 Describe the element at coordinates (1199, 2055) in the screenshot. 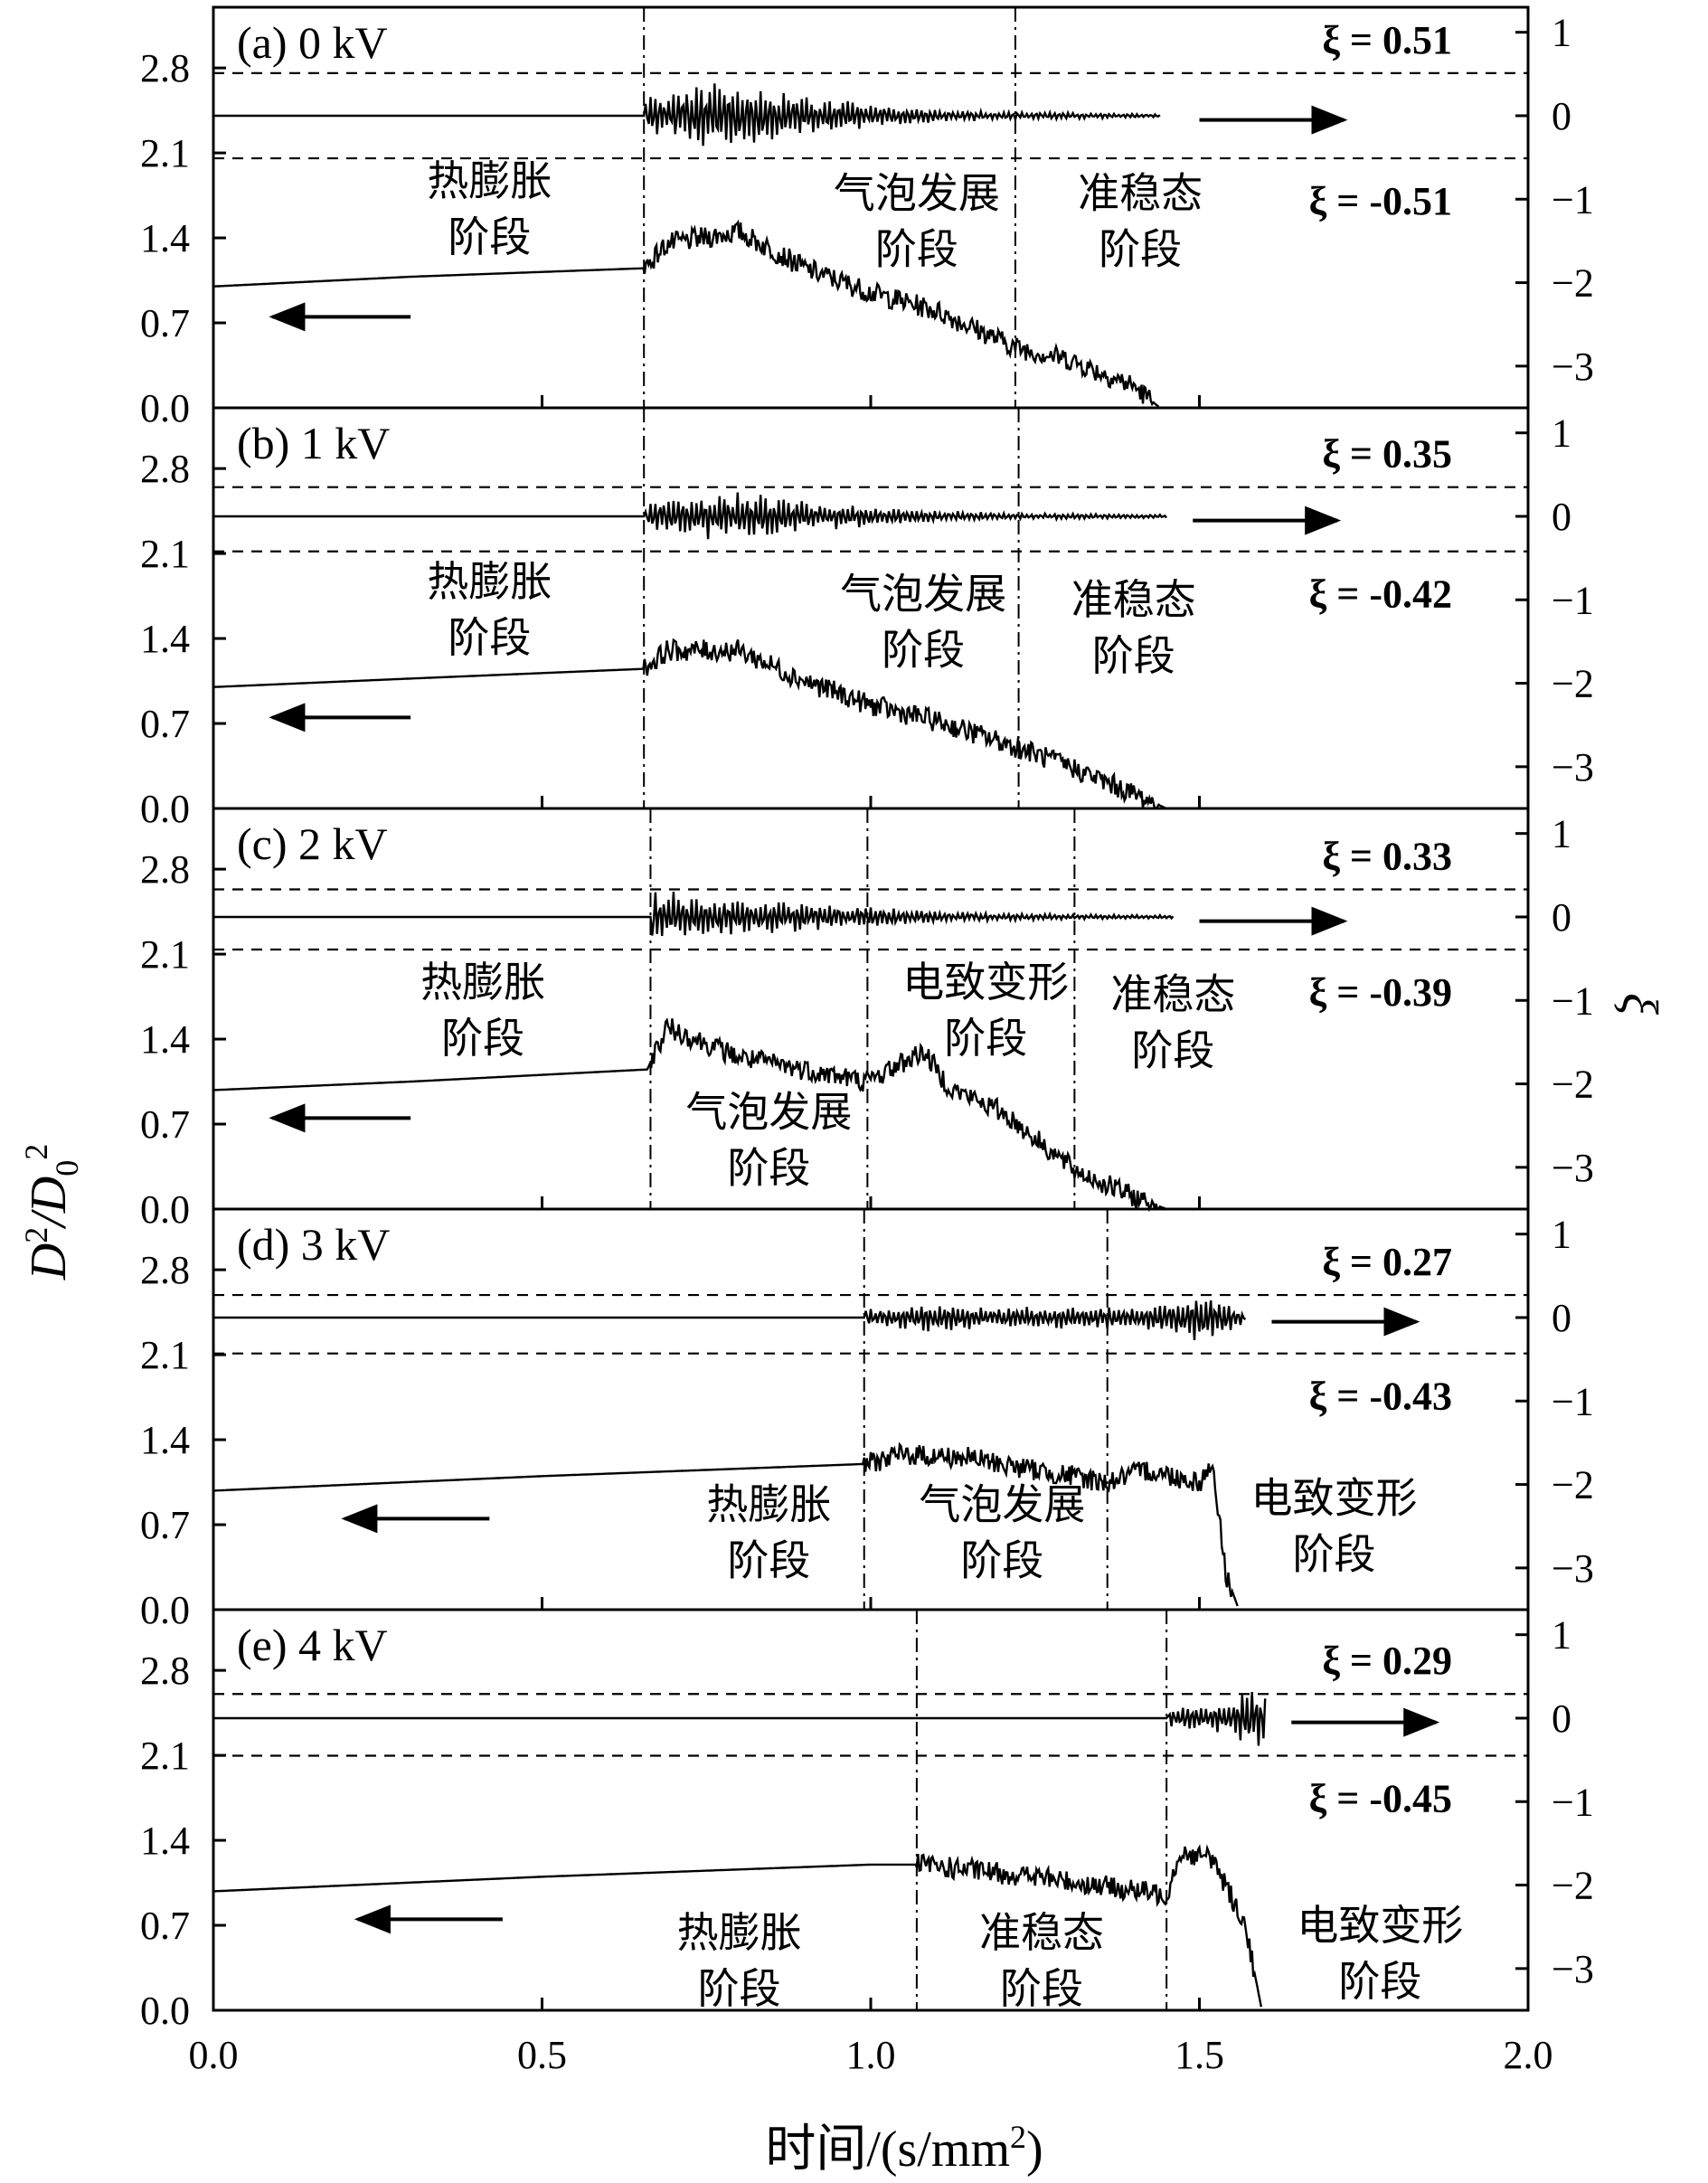

I see `x-tick-label: 1.5` at that location.